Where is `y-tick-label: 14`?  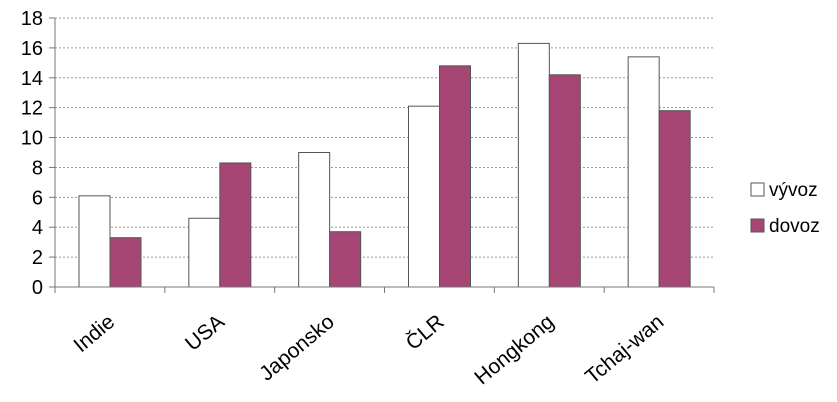
y-tick-label: 14 is located at coordinates (32, 79).